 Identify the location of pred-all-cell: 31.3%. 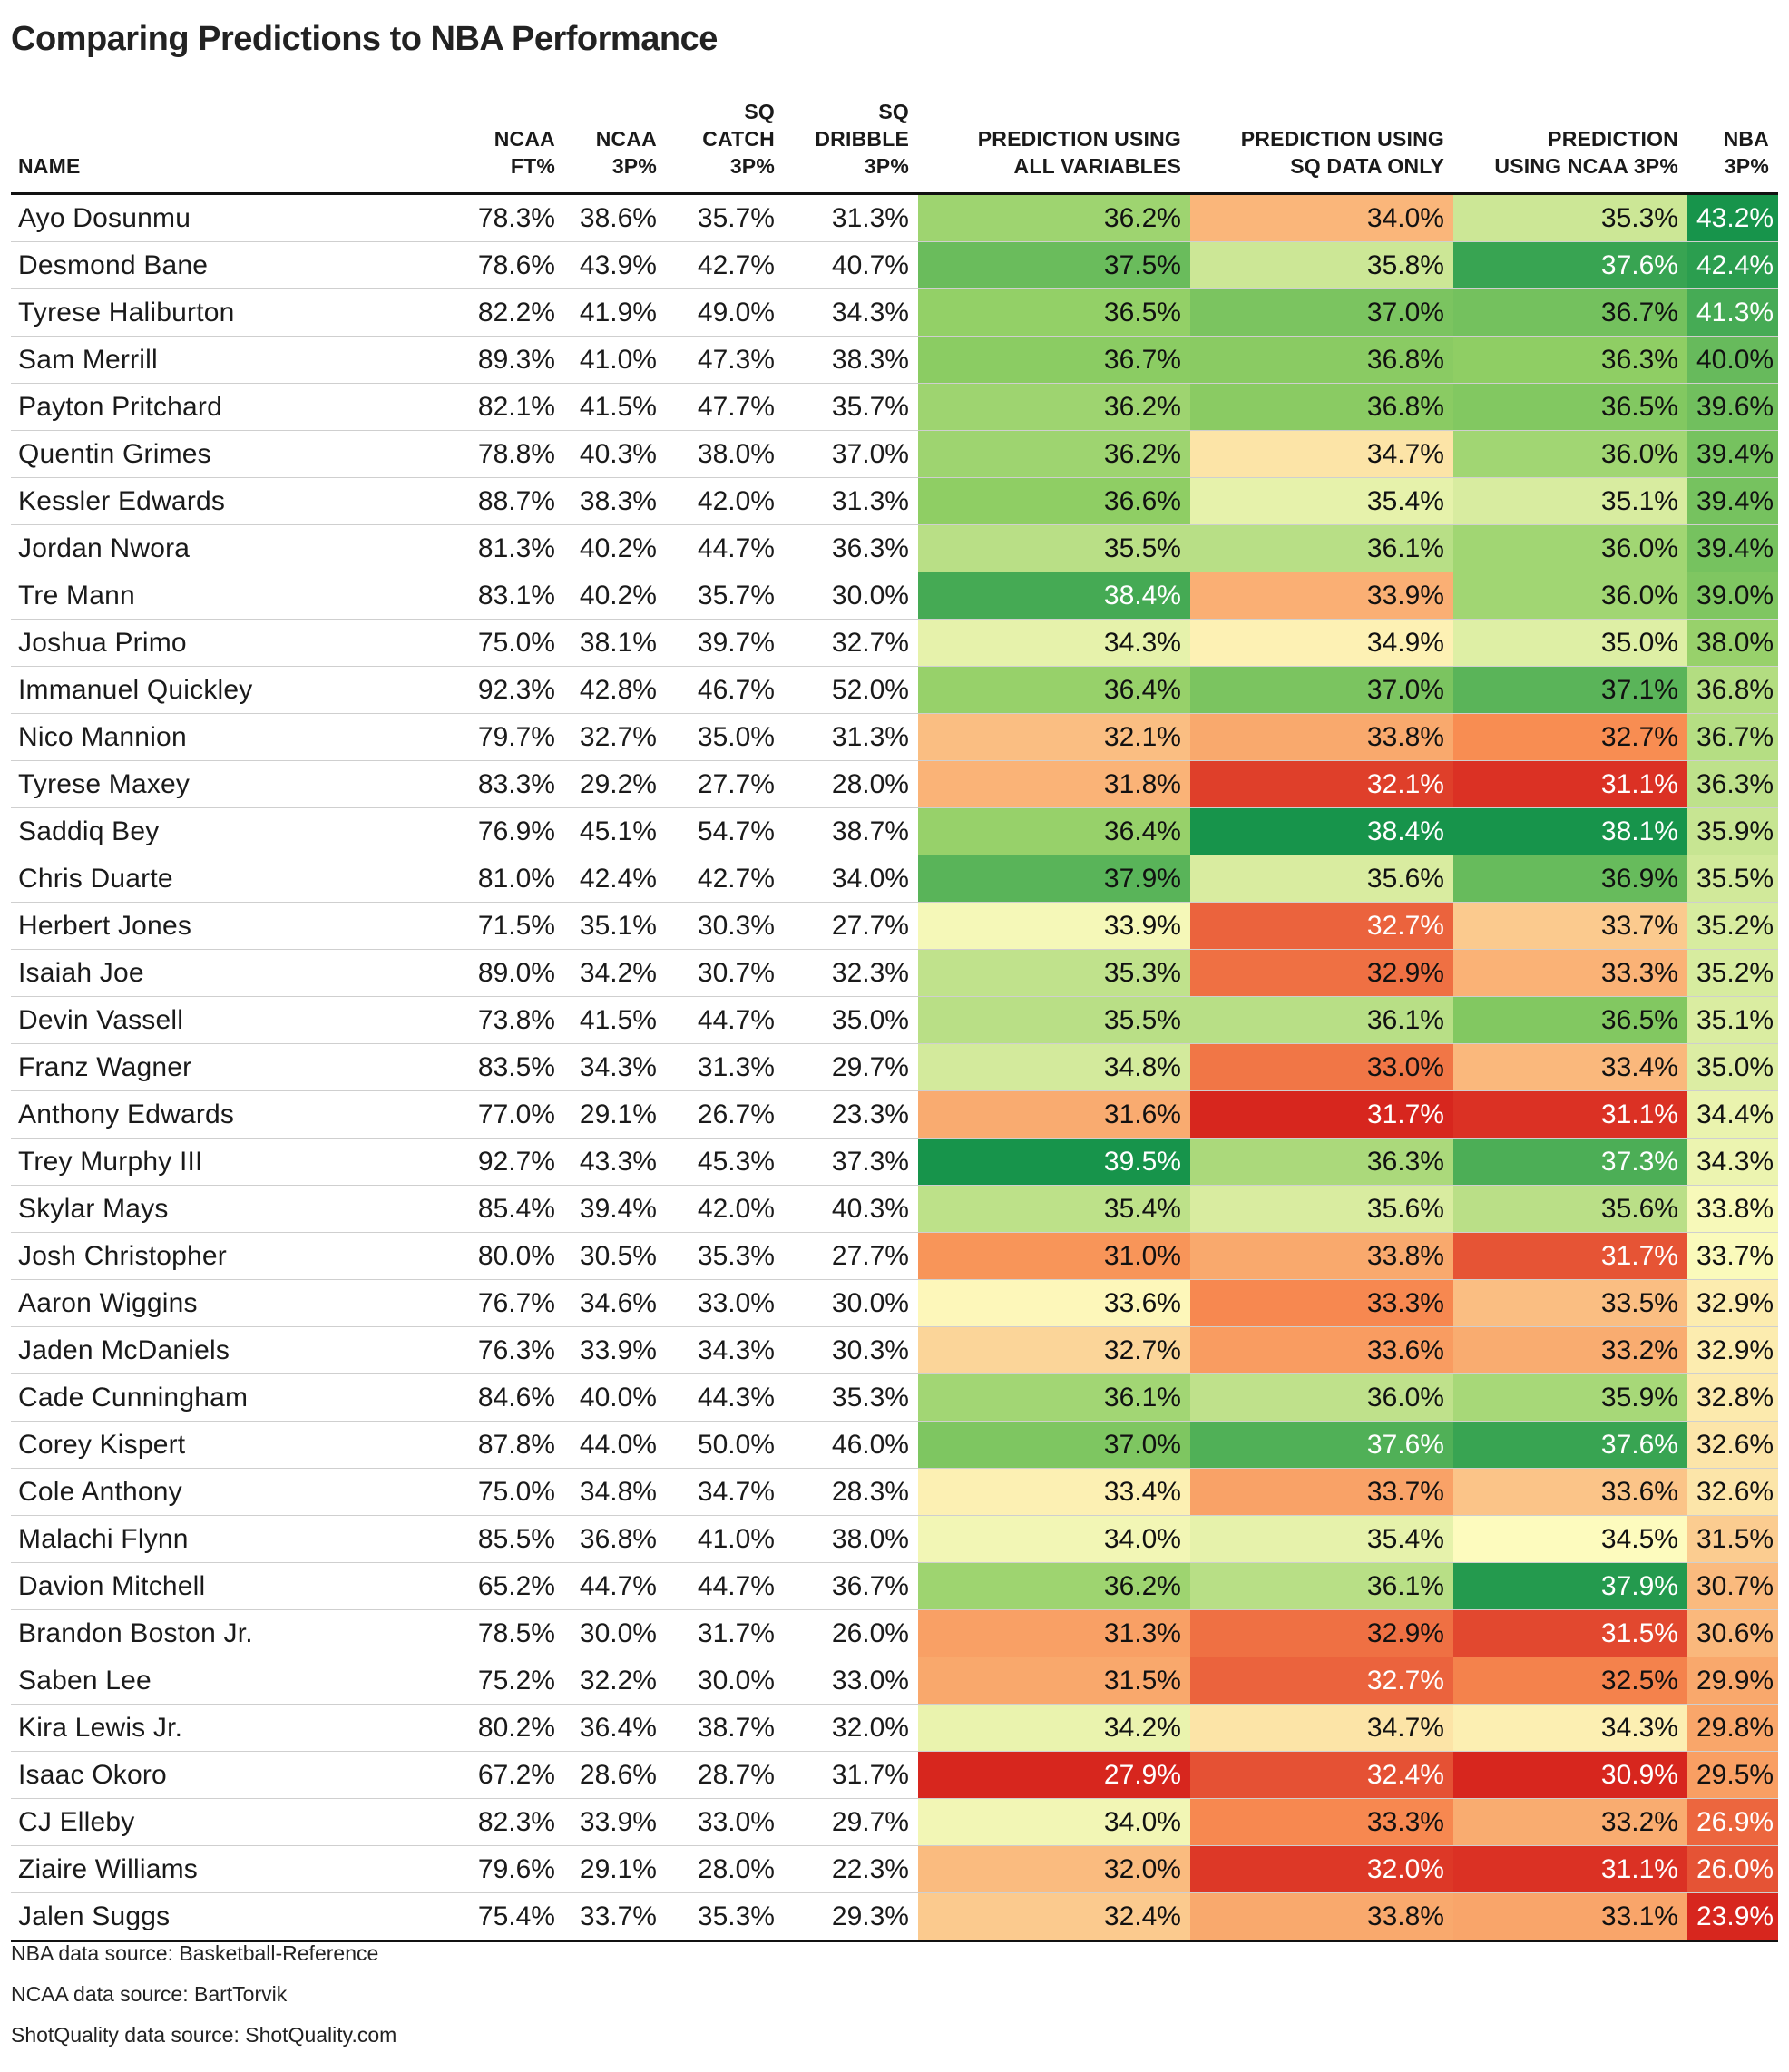
(1054, 1633).